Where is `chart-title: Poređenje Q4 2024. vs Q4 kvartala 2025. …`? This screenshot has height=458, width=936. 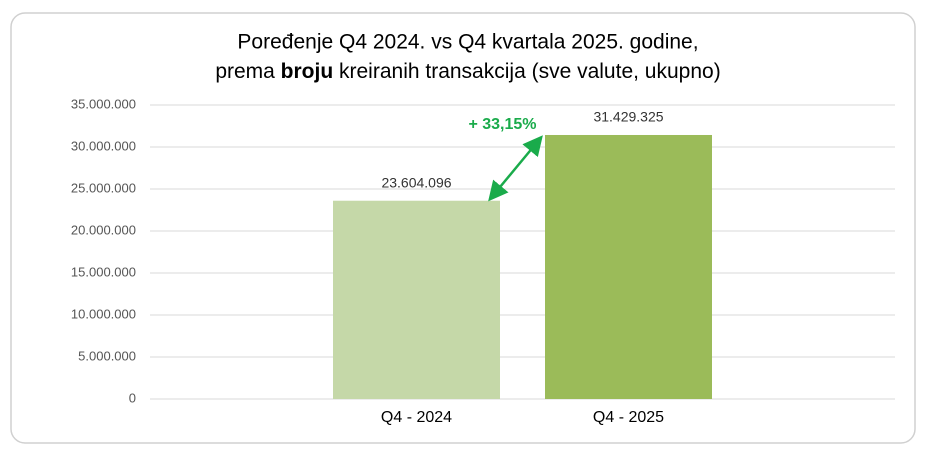
chart-title: Poređenje Q4 2024. vs Q4 kvartala 2025. … is located at coordinates (467, 42).